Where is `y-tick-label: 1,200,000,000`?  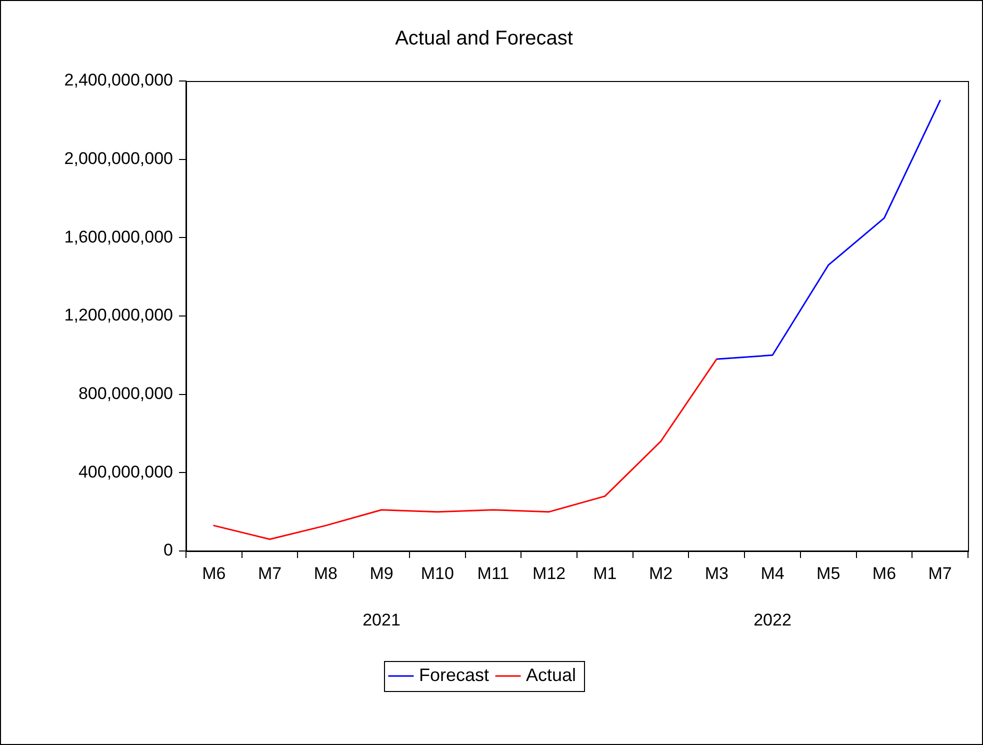
y-tick-label: 1,200,000,000 is located at coordinates (118, 315).